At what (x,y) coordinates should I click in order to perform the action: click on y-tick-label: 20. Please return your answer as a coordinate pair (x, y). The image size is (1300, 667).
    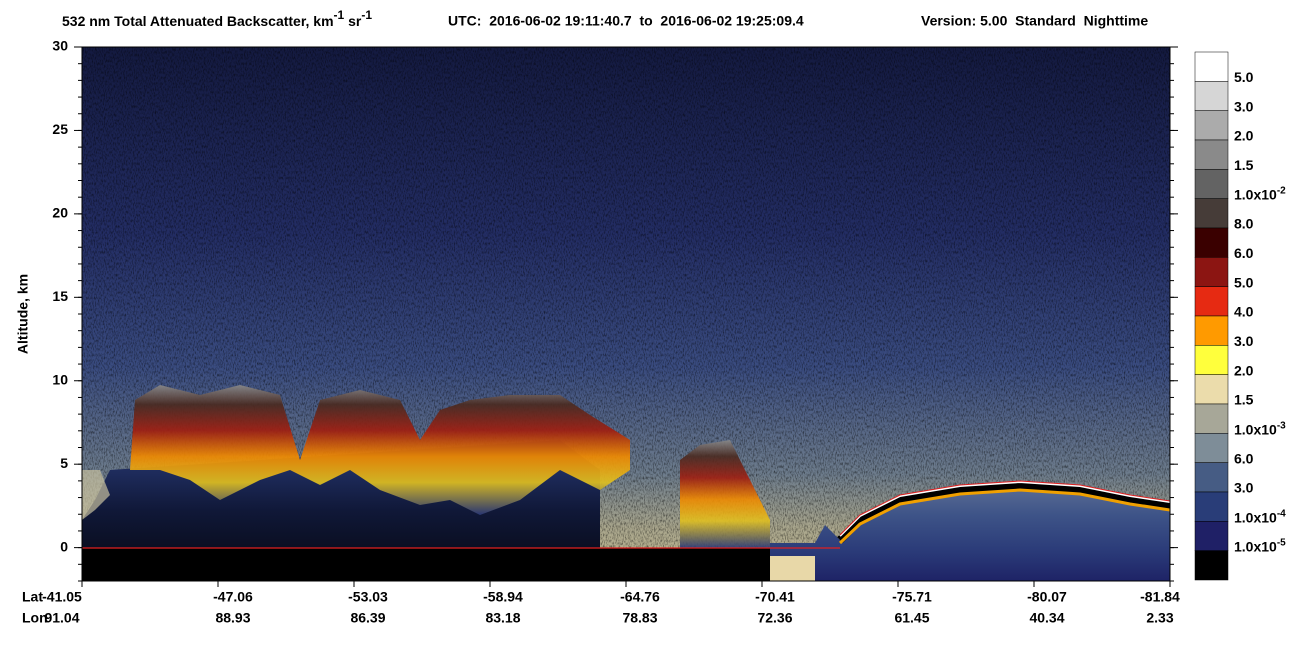
    Looking at the image, I should click on (60, 213).